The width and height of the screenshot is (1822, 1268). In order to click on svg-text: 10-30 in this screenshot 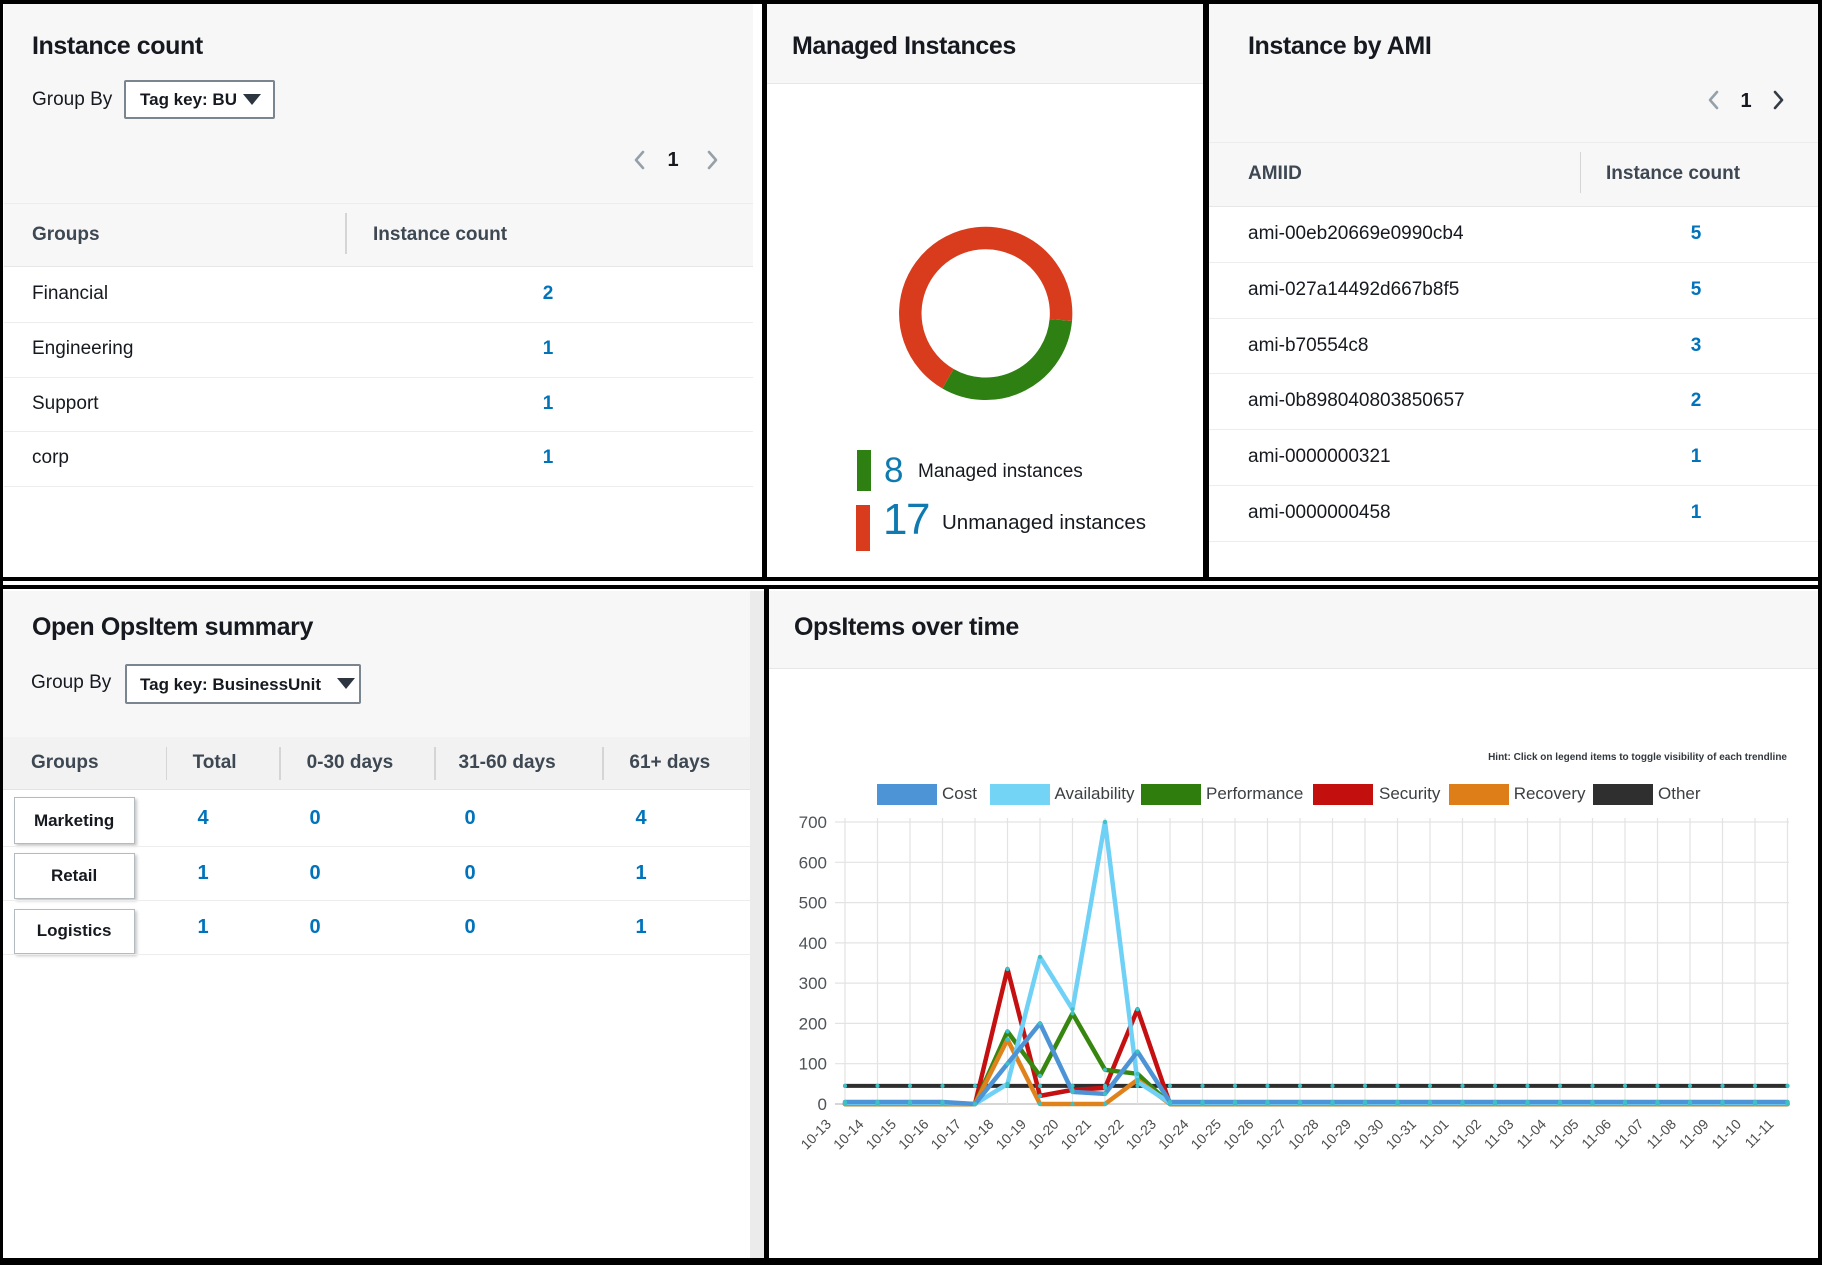, I will do `click(1368, 1134)`.